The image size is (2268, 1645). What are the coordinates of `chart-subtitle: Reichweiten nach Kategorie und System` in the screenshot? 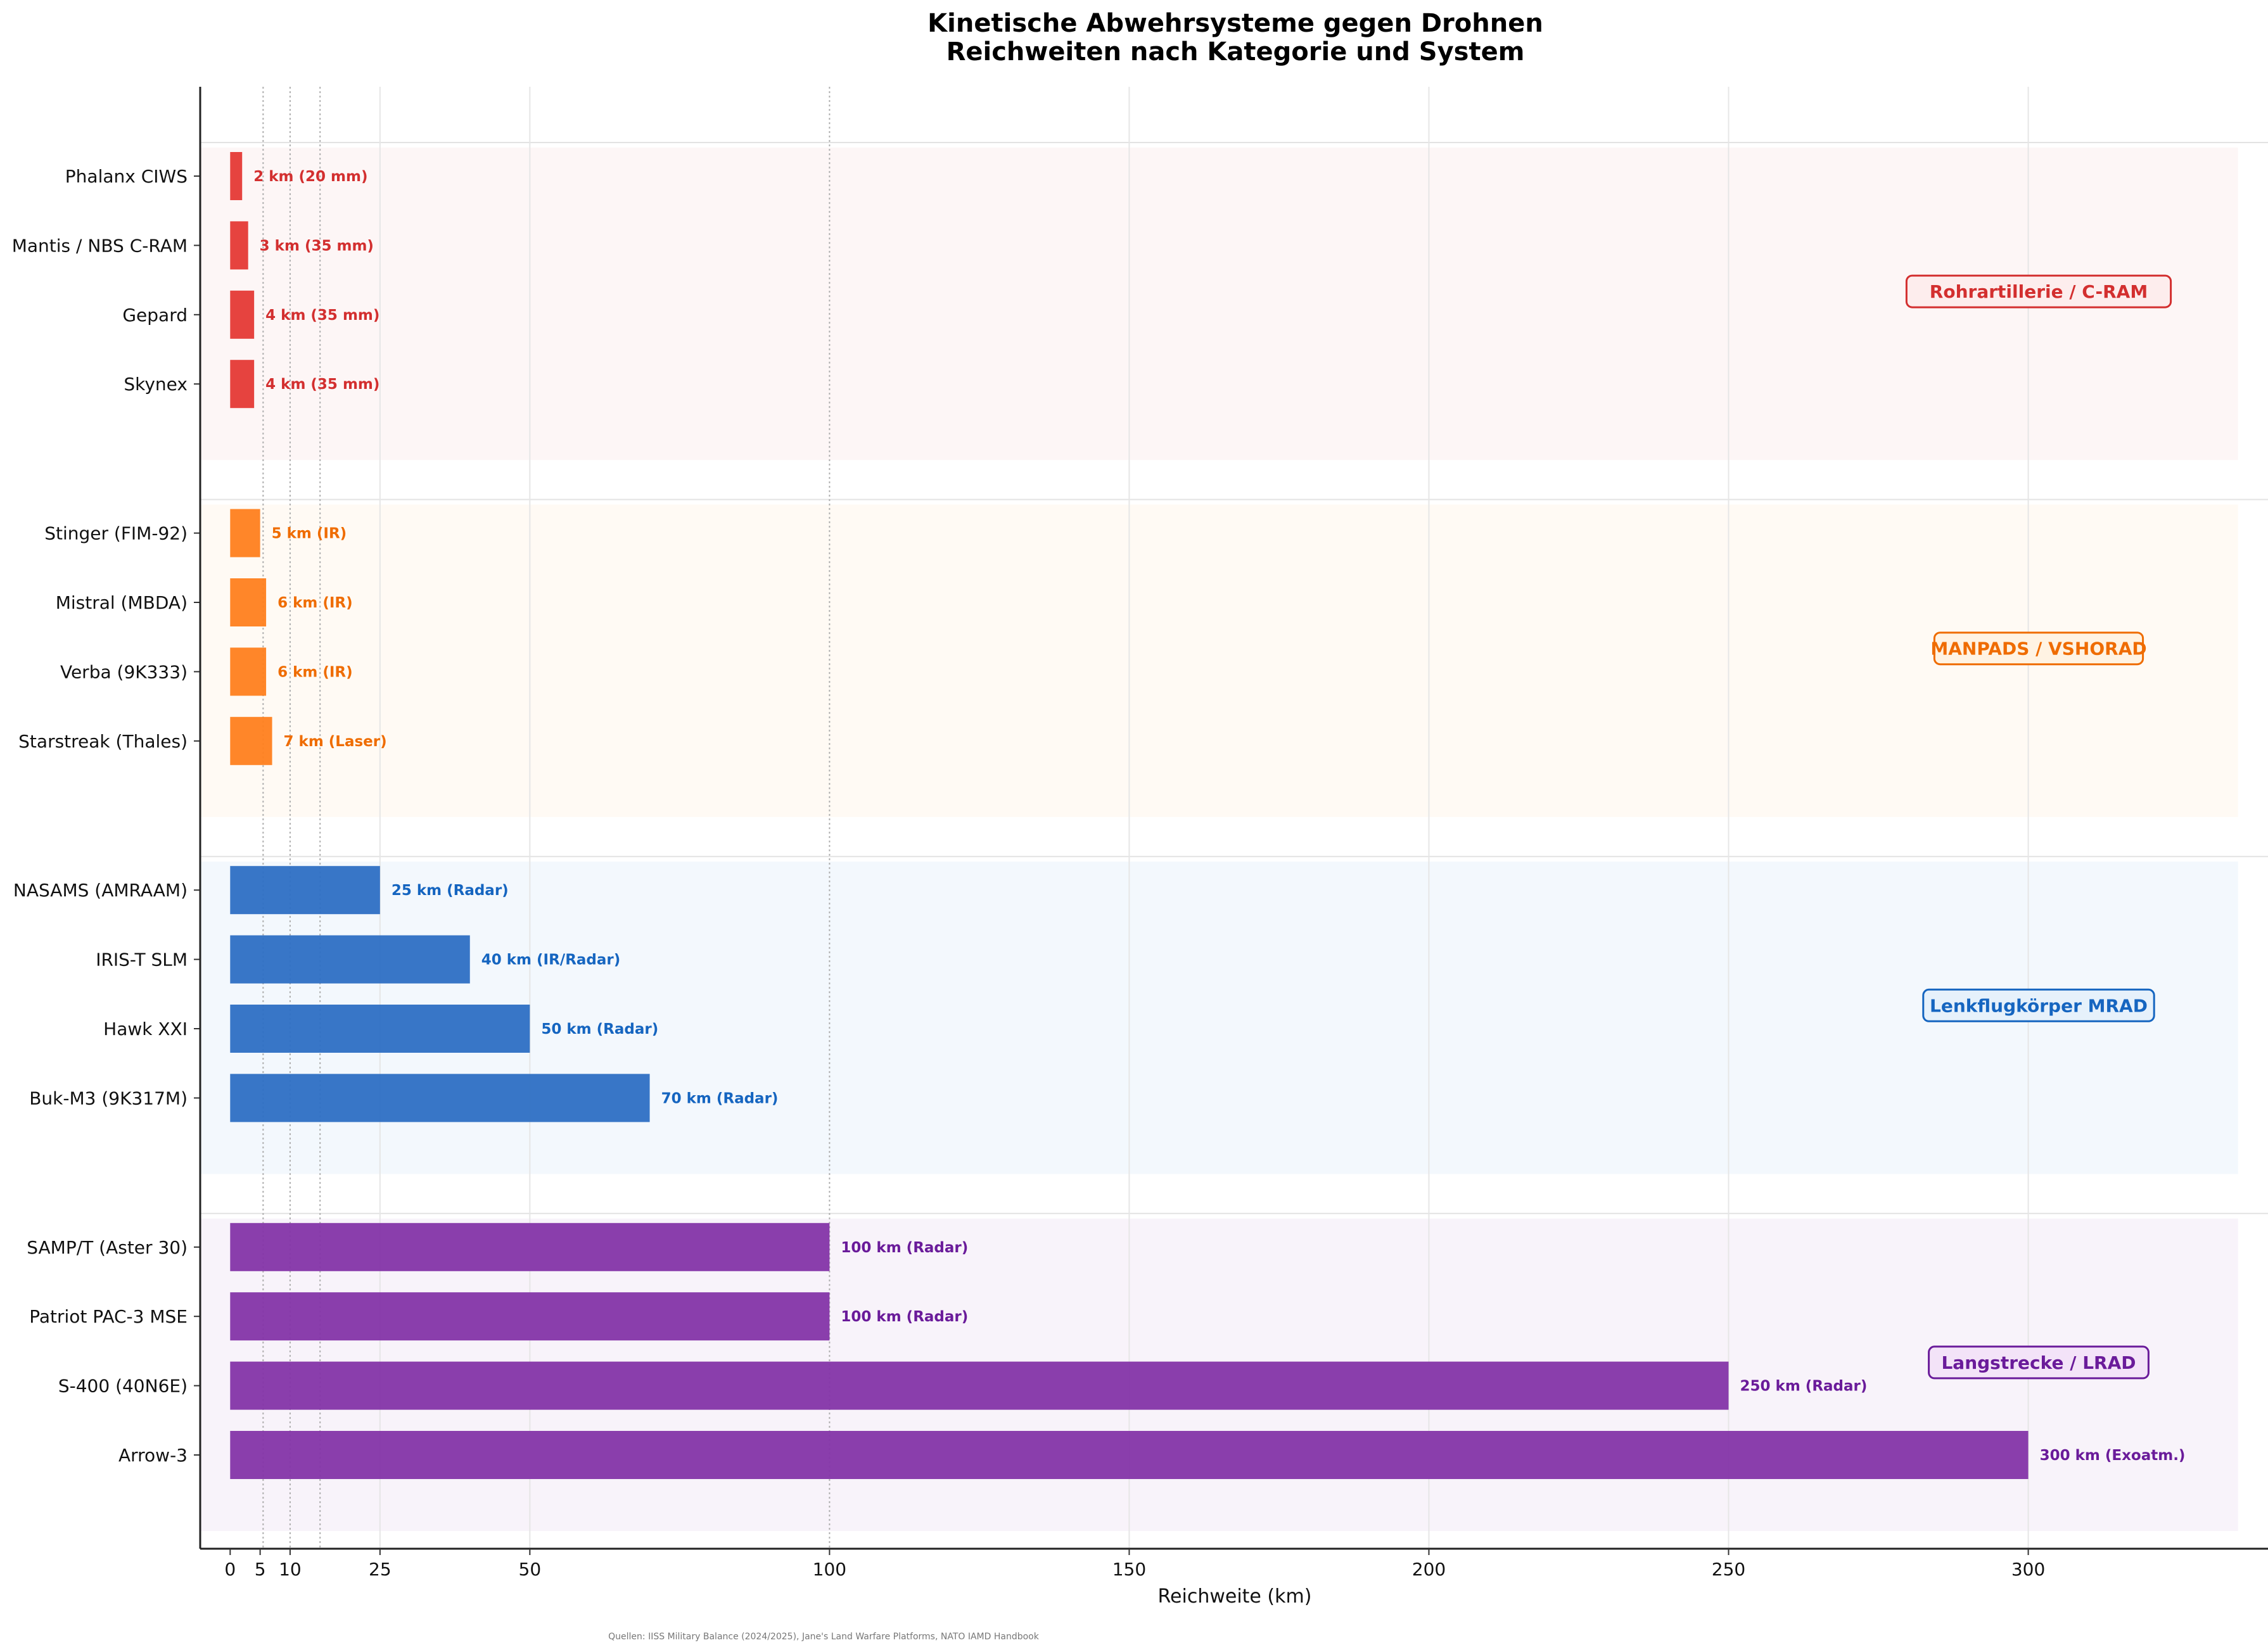 It's located at (1235, 52).